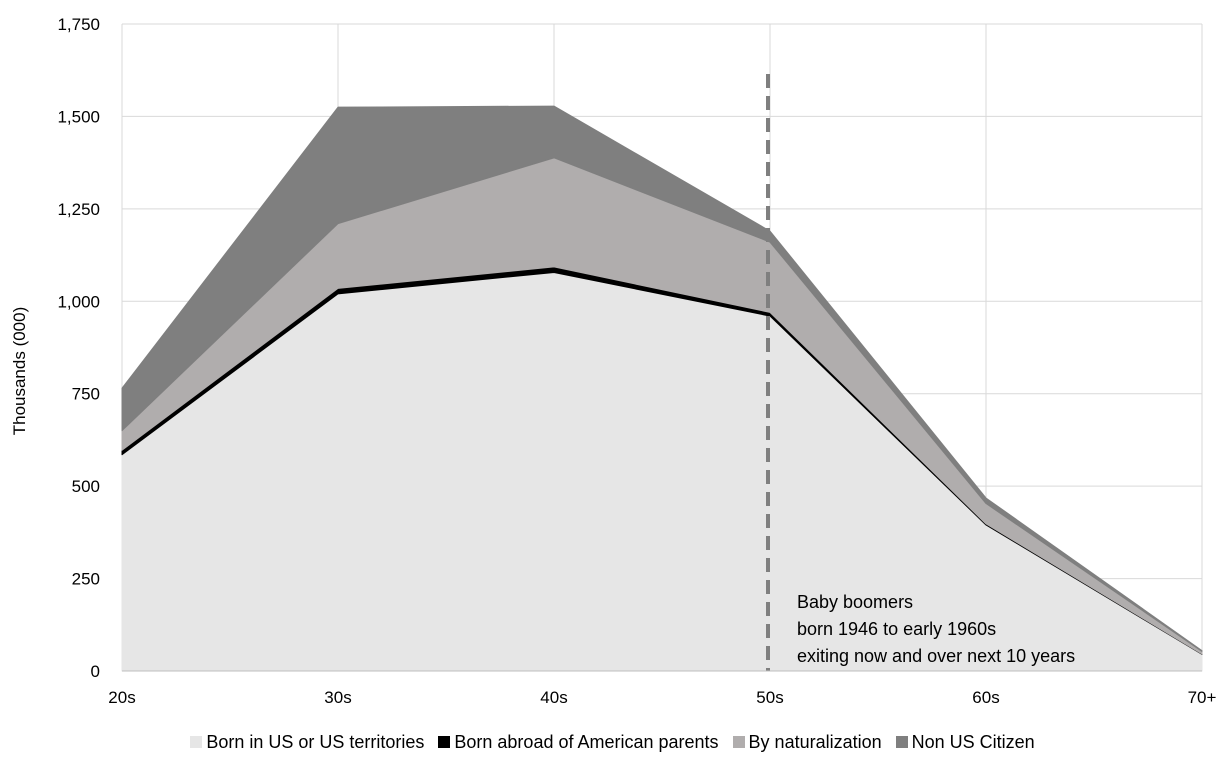 The width and height of the screenshot is (1225, 760). I want to click on x-tick-label: 50s, so click(769, 697).